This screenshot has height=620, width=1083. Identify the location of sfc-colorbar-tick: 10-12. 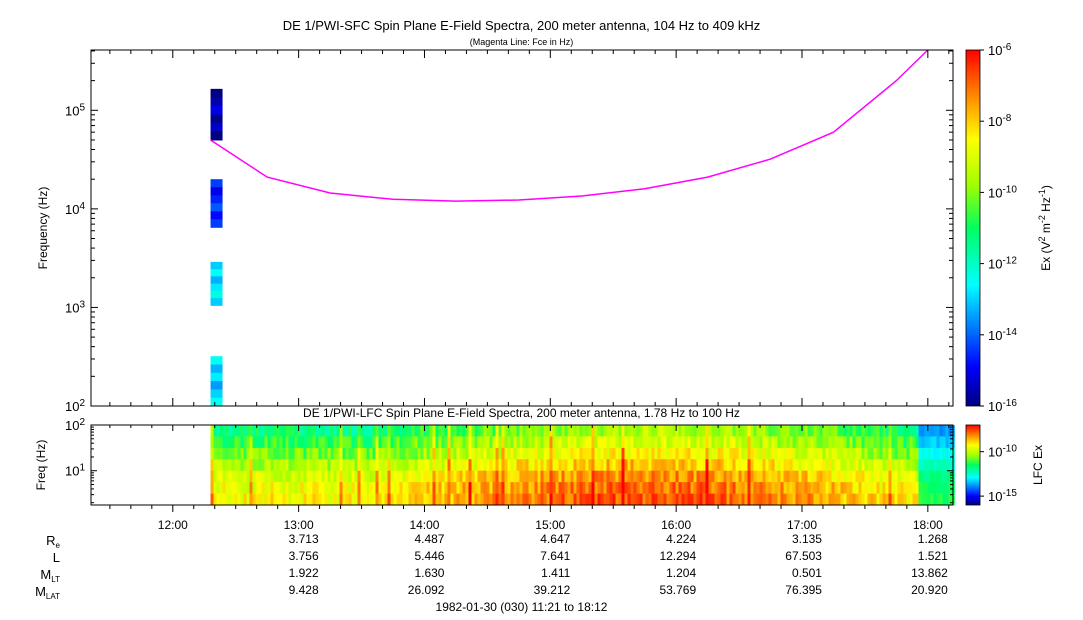
(1002, 264).